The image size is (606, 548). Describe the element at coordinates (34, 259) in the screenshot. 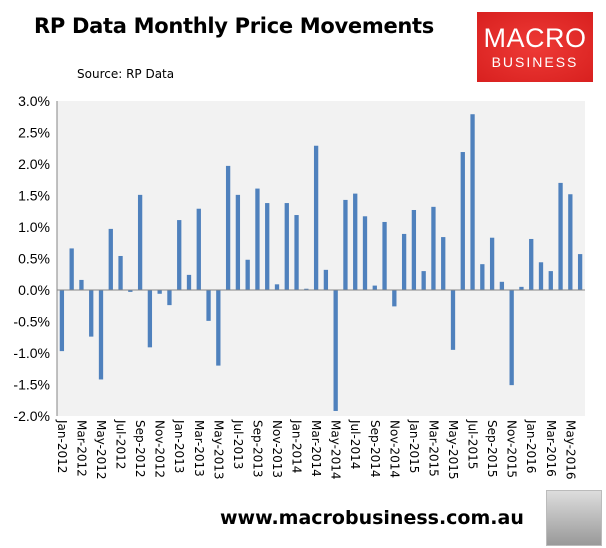

I see `y-tick-label: 0.5%` at that location.